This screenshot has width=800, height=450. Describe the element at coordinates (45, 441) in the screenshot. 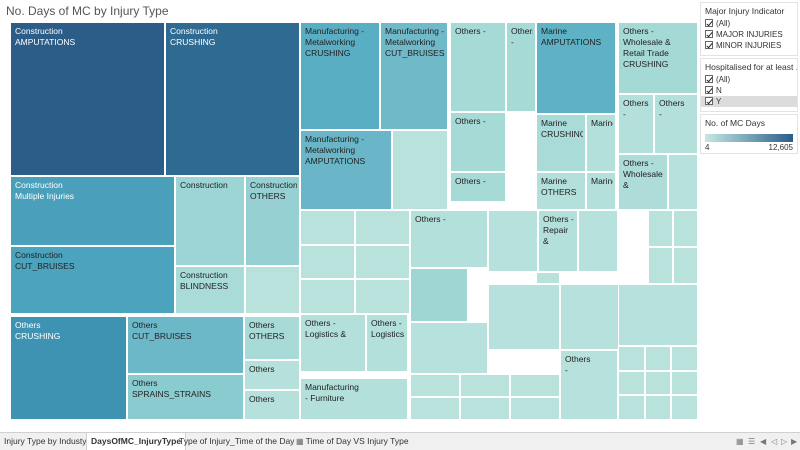

I see `tab-injury-type-by-industry: Injury Type by Industy` at that location.